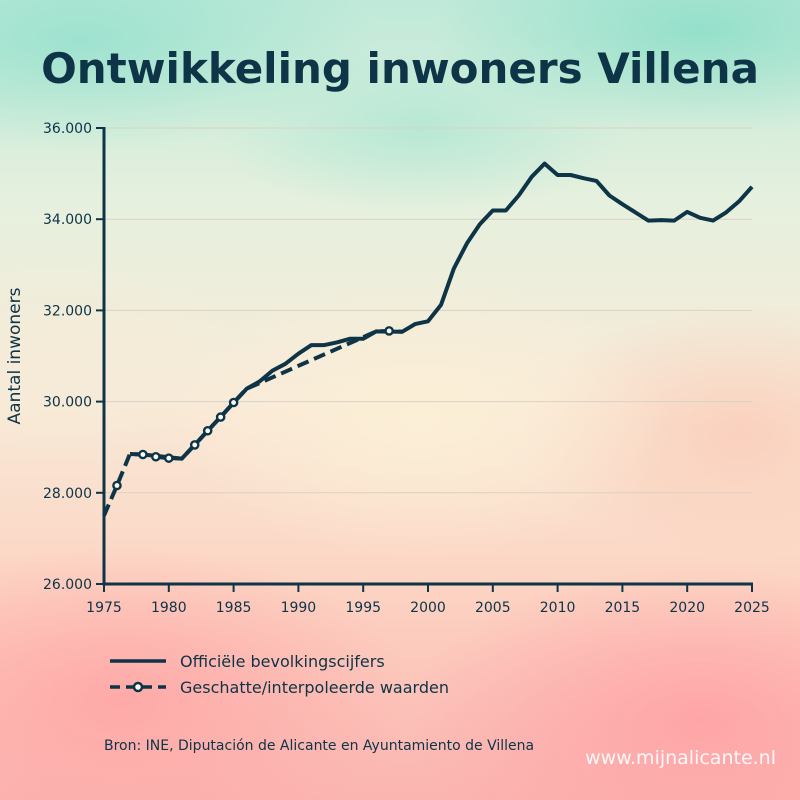 The width and height of the screenshot is (800, 800). I want to click on y-tick-label: 26.000, so click(67, 585).